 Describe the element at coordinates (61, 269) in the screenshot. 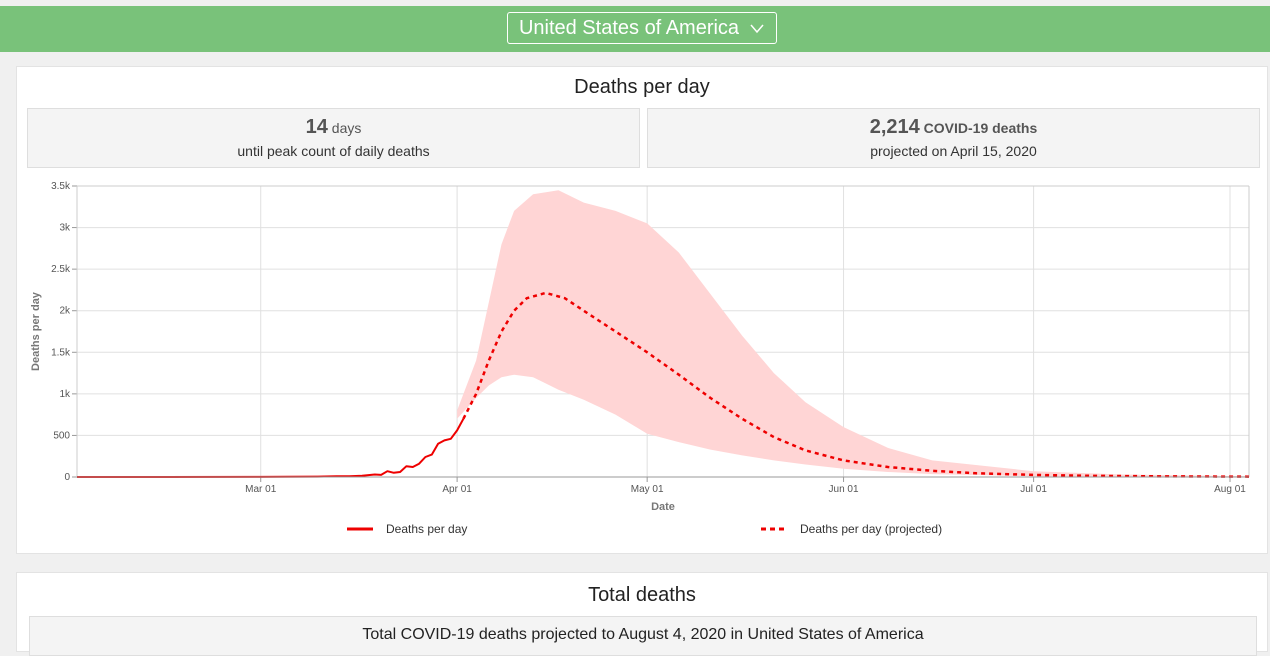

I see `y-tick-label: 2.5k` at that location.